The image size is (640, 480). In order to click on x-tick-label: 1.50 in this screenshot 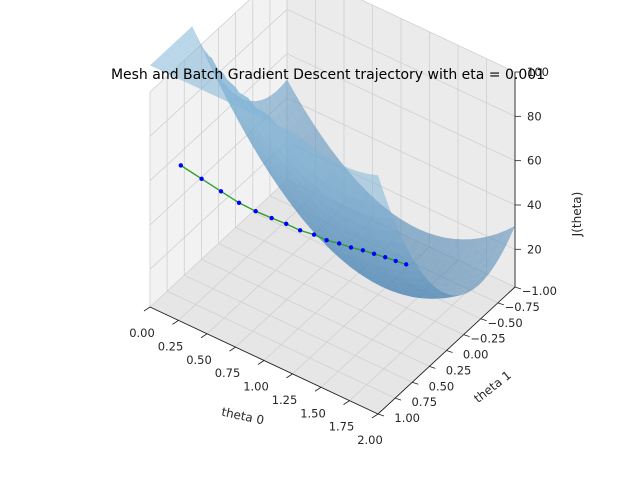, I will do `click(313, 413)`.